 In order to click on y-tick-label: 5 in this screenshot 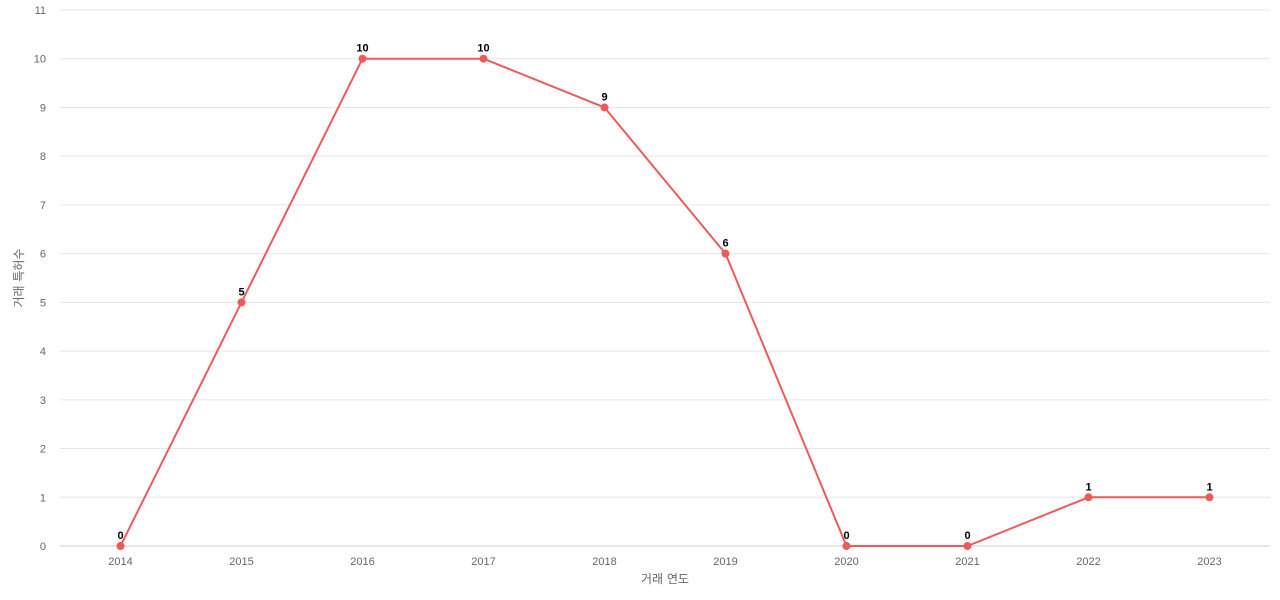, I will do `click(43, 303)`.